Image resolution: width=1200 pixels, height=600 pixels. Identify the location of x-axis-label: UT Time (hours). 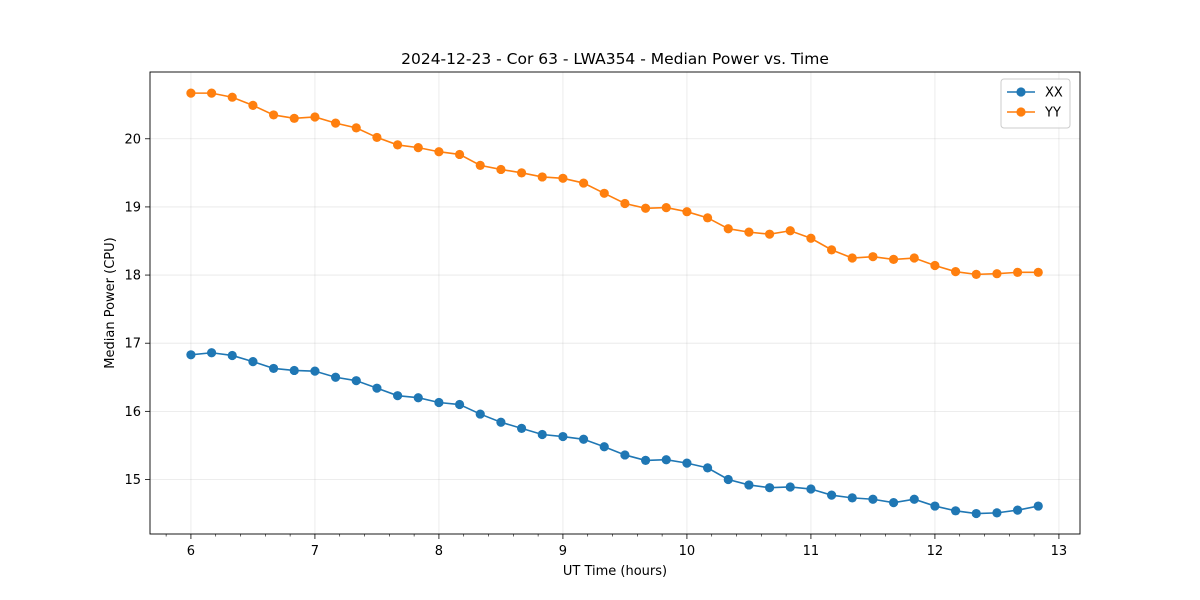
(615, 571).